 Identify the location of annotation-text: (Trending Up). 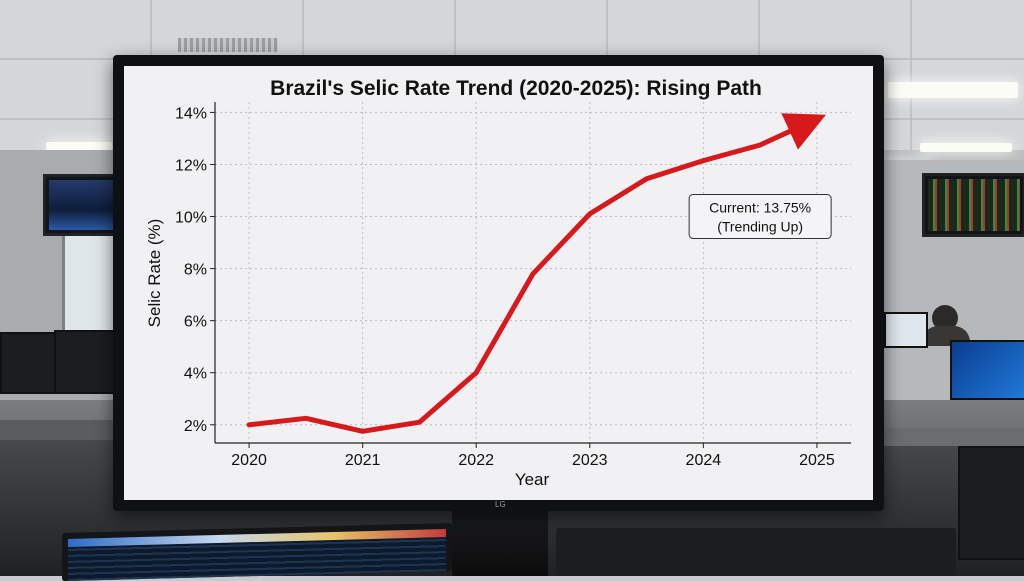
(760, 227).